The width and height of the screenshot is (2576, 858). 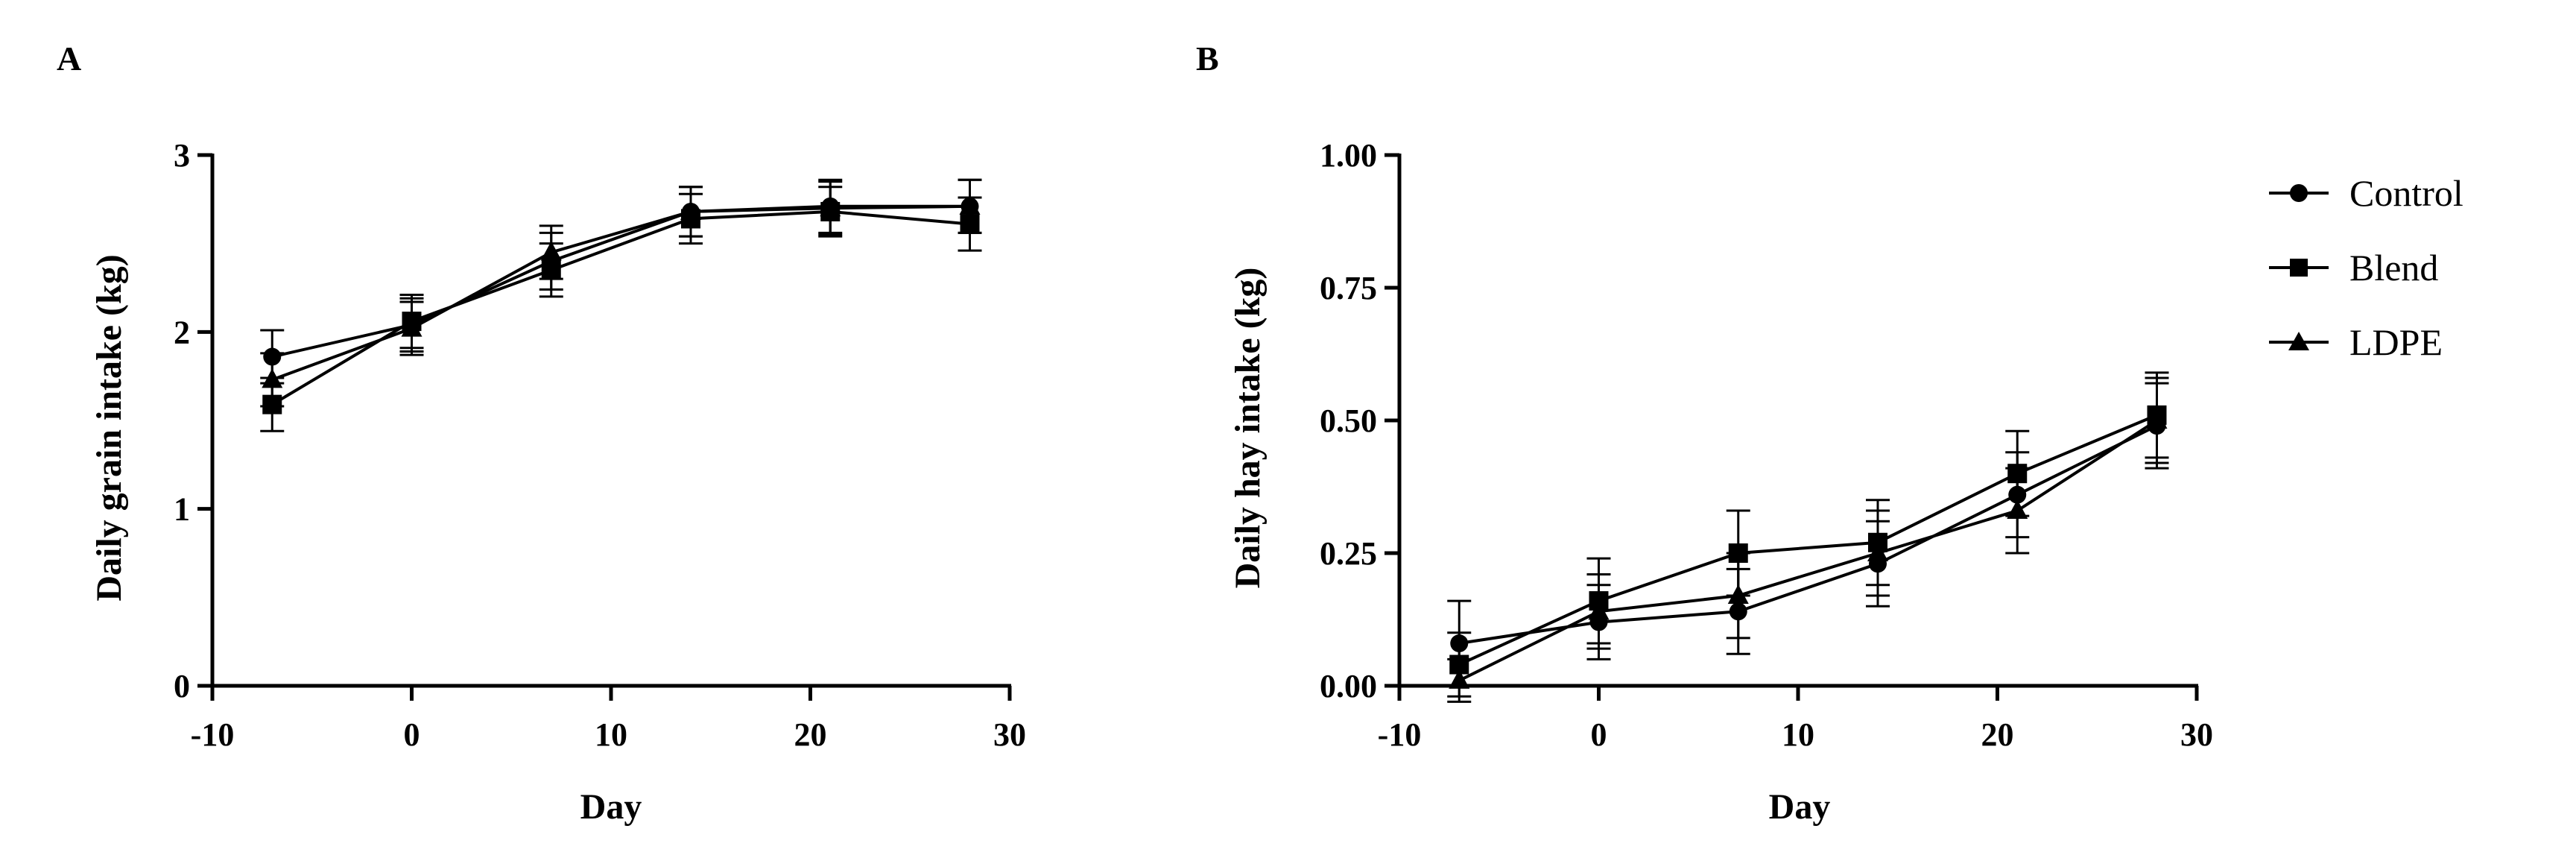 I want to click on panel-b-y-axis-title: Daily hay intake (kg), so click(x=1248, y=428).